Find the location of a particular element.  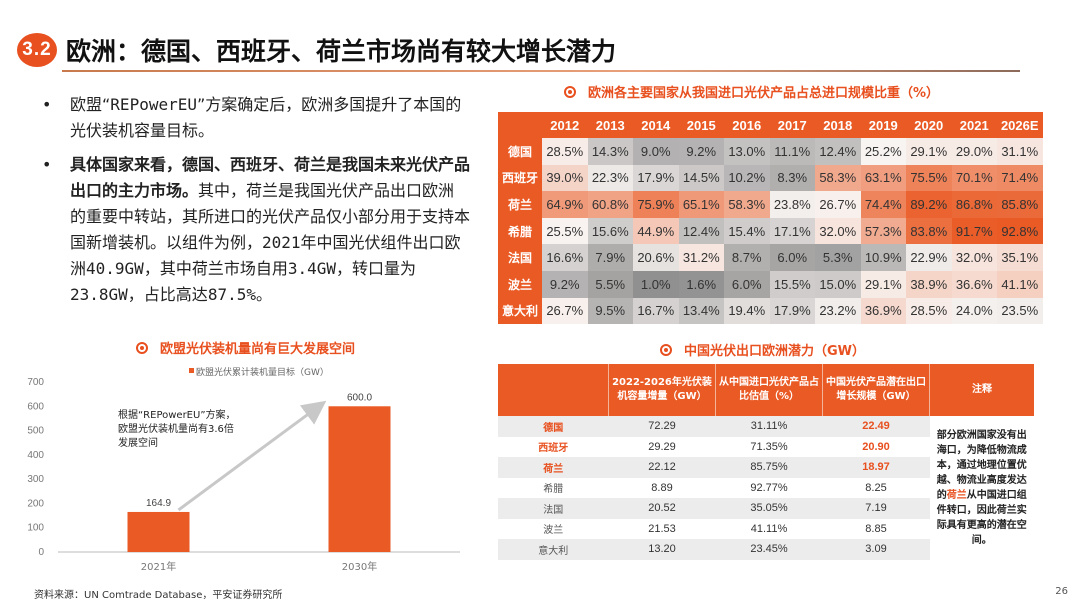

bullet-mono-run: REPowerEU is located at coordinates (153, 104).